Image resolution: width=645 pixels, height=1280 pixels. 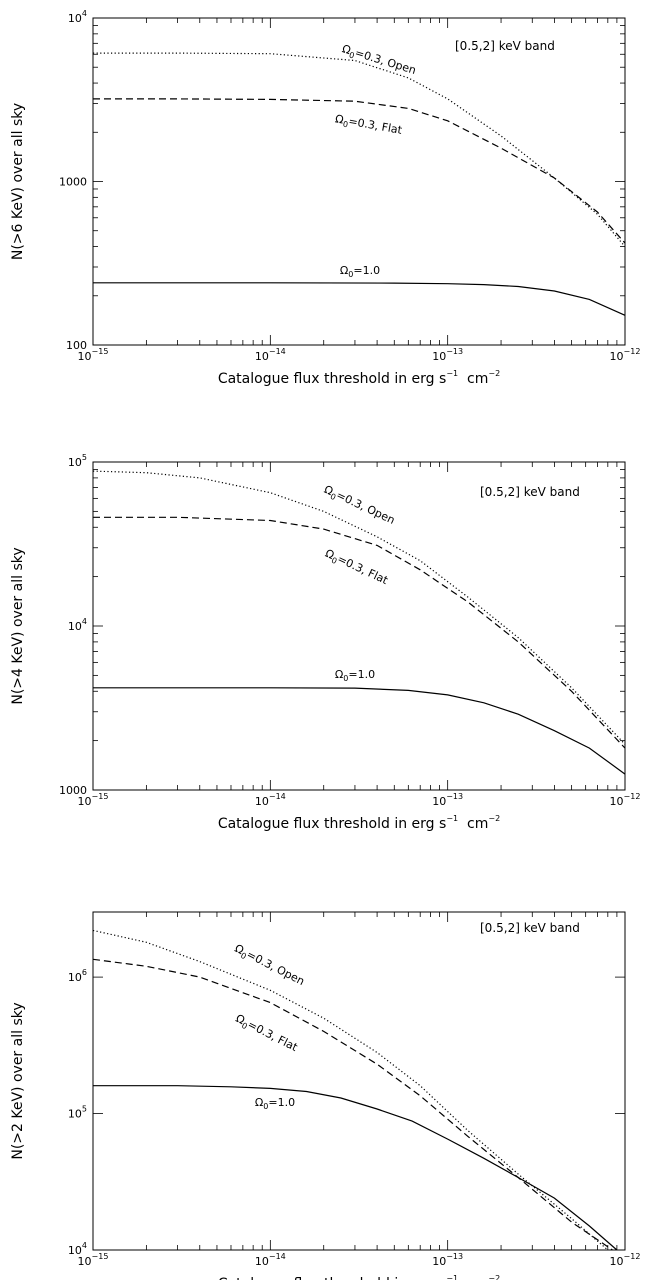 I want to click on series-line-dotted, so click(x=359, y=149).